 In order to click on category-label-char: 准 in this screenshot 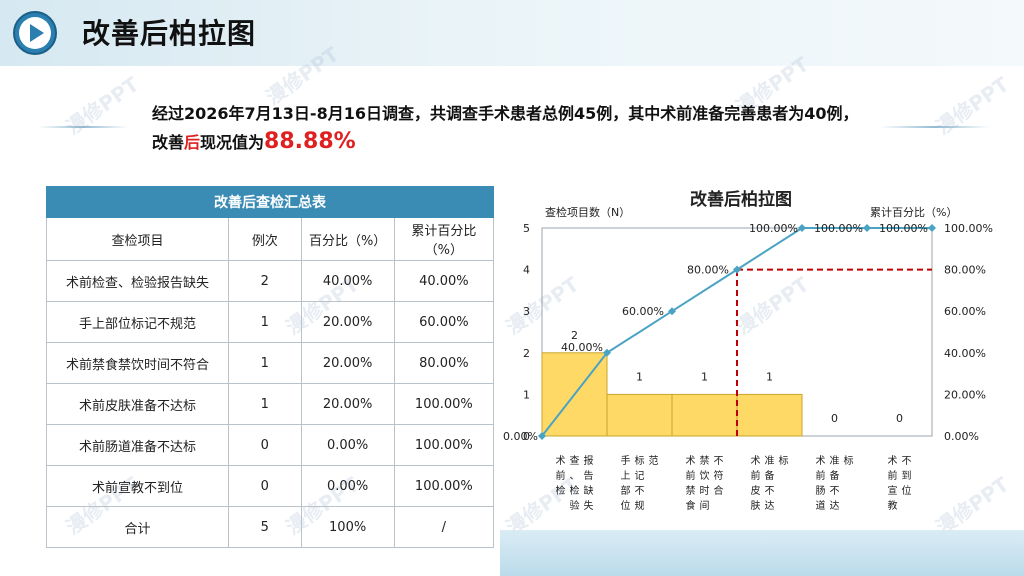, I will do `click(835, 461)`.